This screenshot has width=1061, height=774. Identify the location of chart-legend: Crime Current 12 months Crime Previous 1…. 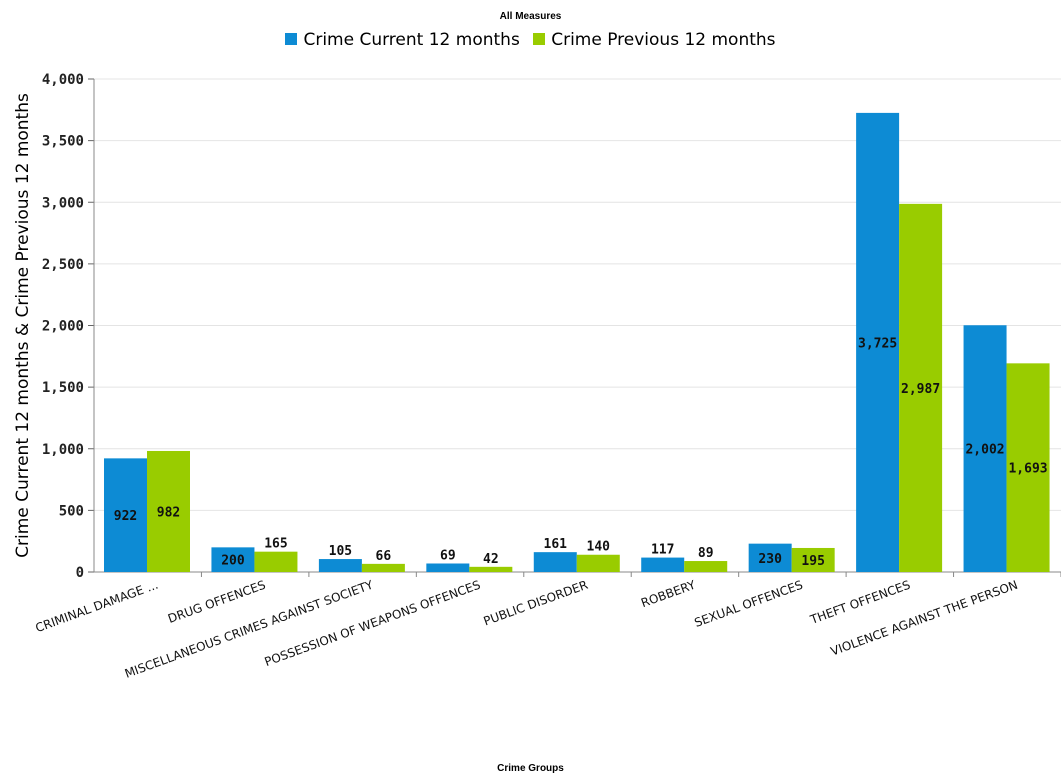
(530, 40).